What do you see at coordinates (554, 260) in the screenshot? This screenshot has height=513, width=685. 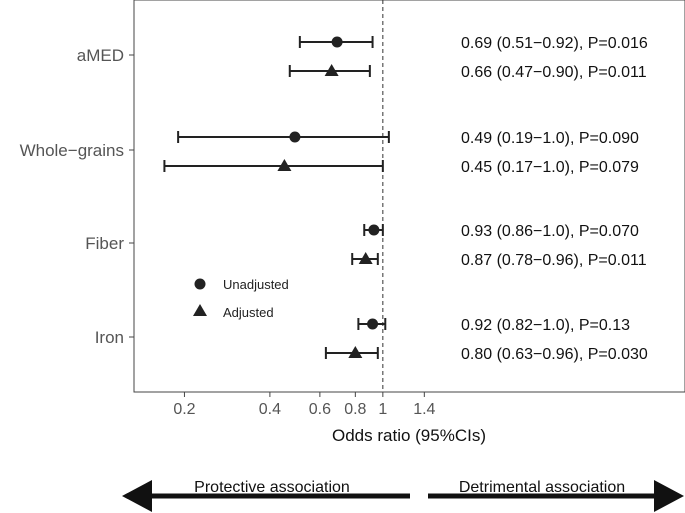 I see `estimate-label: 0.87 (0.78−0.96), P=0.011` at bounding box center [554, 260].